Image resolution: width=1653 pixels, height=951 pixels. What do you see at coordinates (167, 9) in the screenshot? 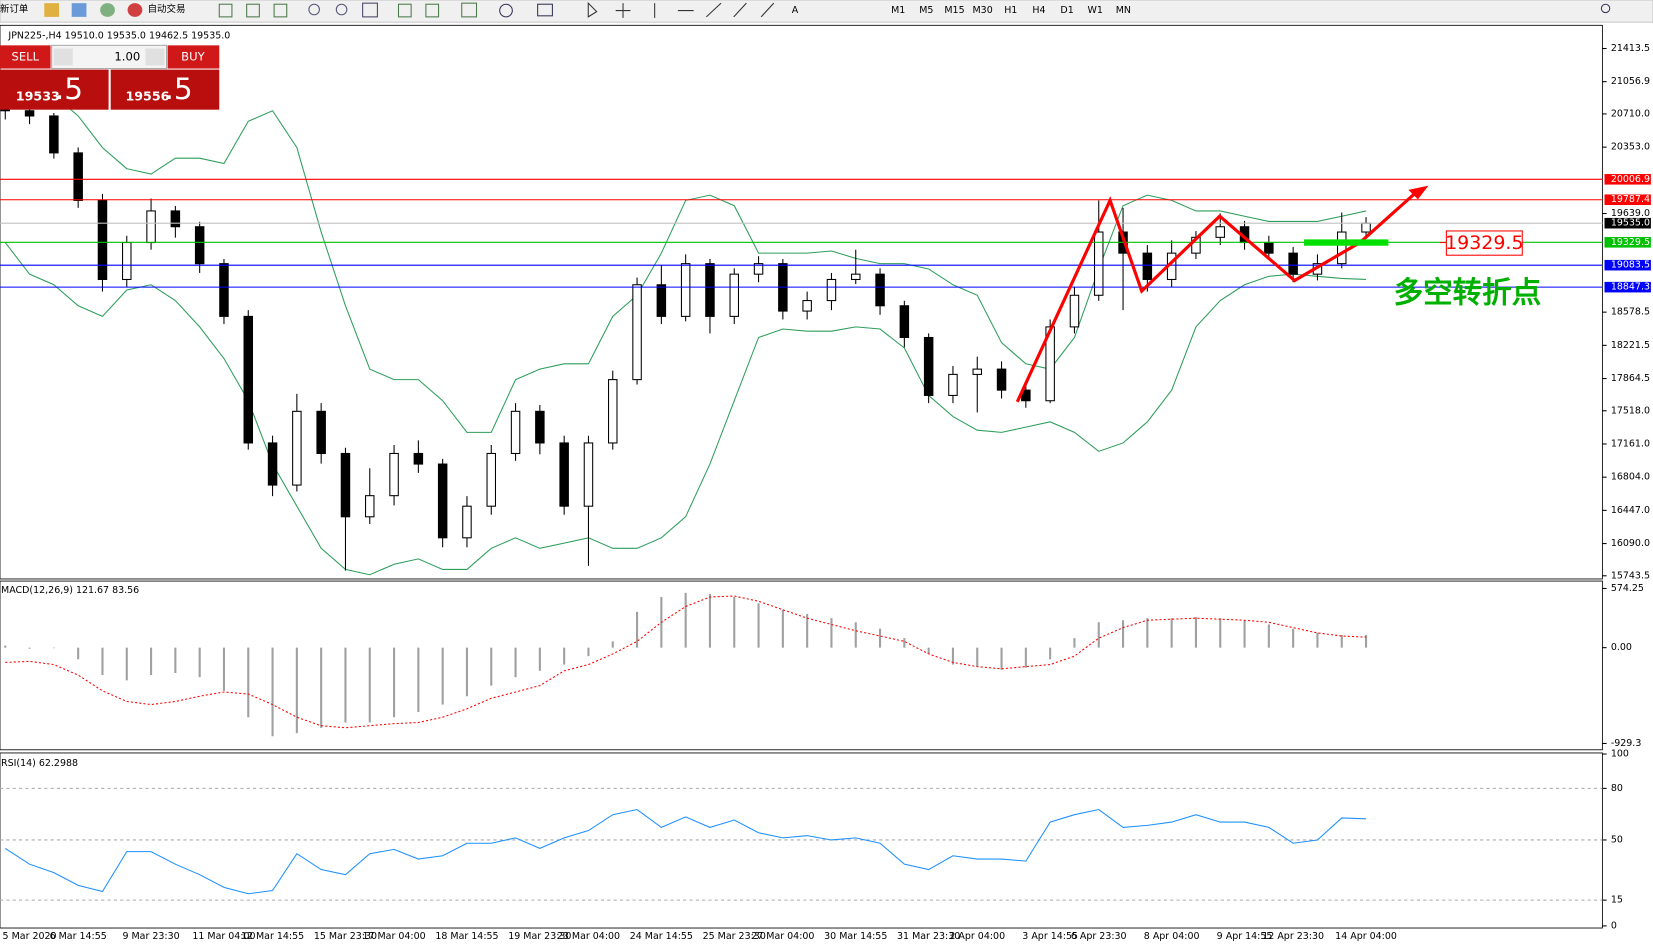
I see `auto-trading-button: 自动交易` at bounding box center [167, 9].